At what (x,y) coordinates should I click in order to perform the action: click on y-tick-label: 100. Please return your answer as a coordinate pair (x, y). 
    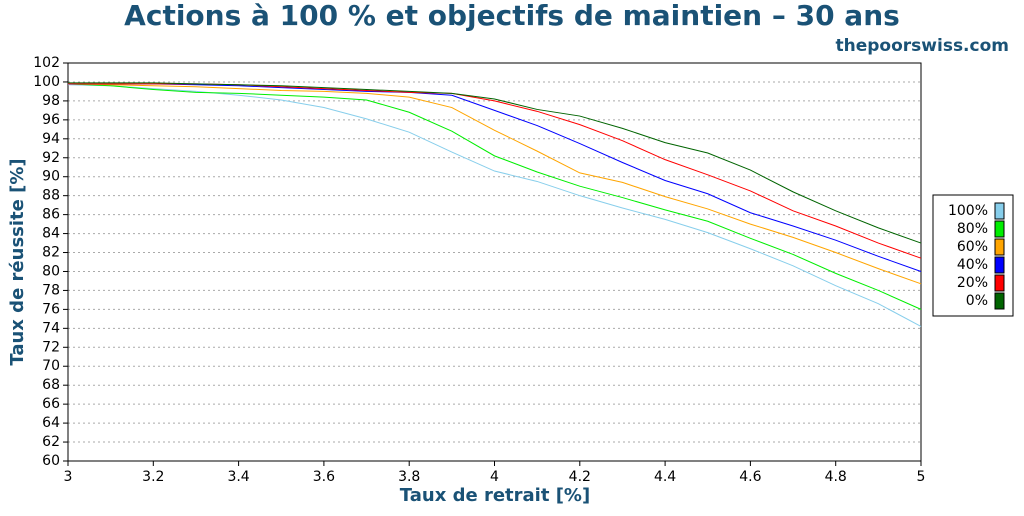
    Looking at the image, I should click on (46, 82).